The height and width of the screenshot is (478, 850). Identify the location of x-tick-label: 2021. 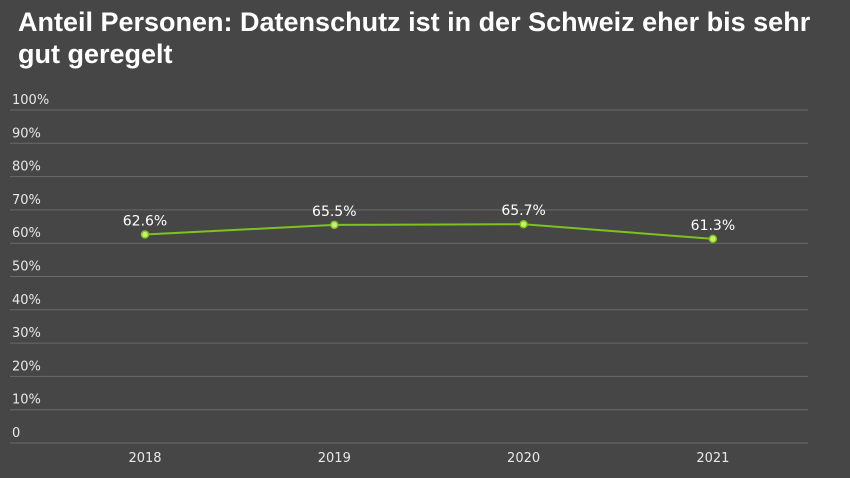
(712, 458).